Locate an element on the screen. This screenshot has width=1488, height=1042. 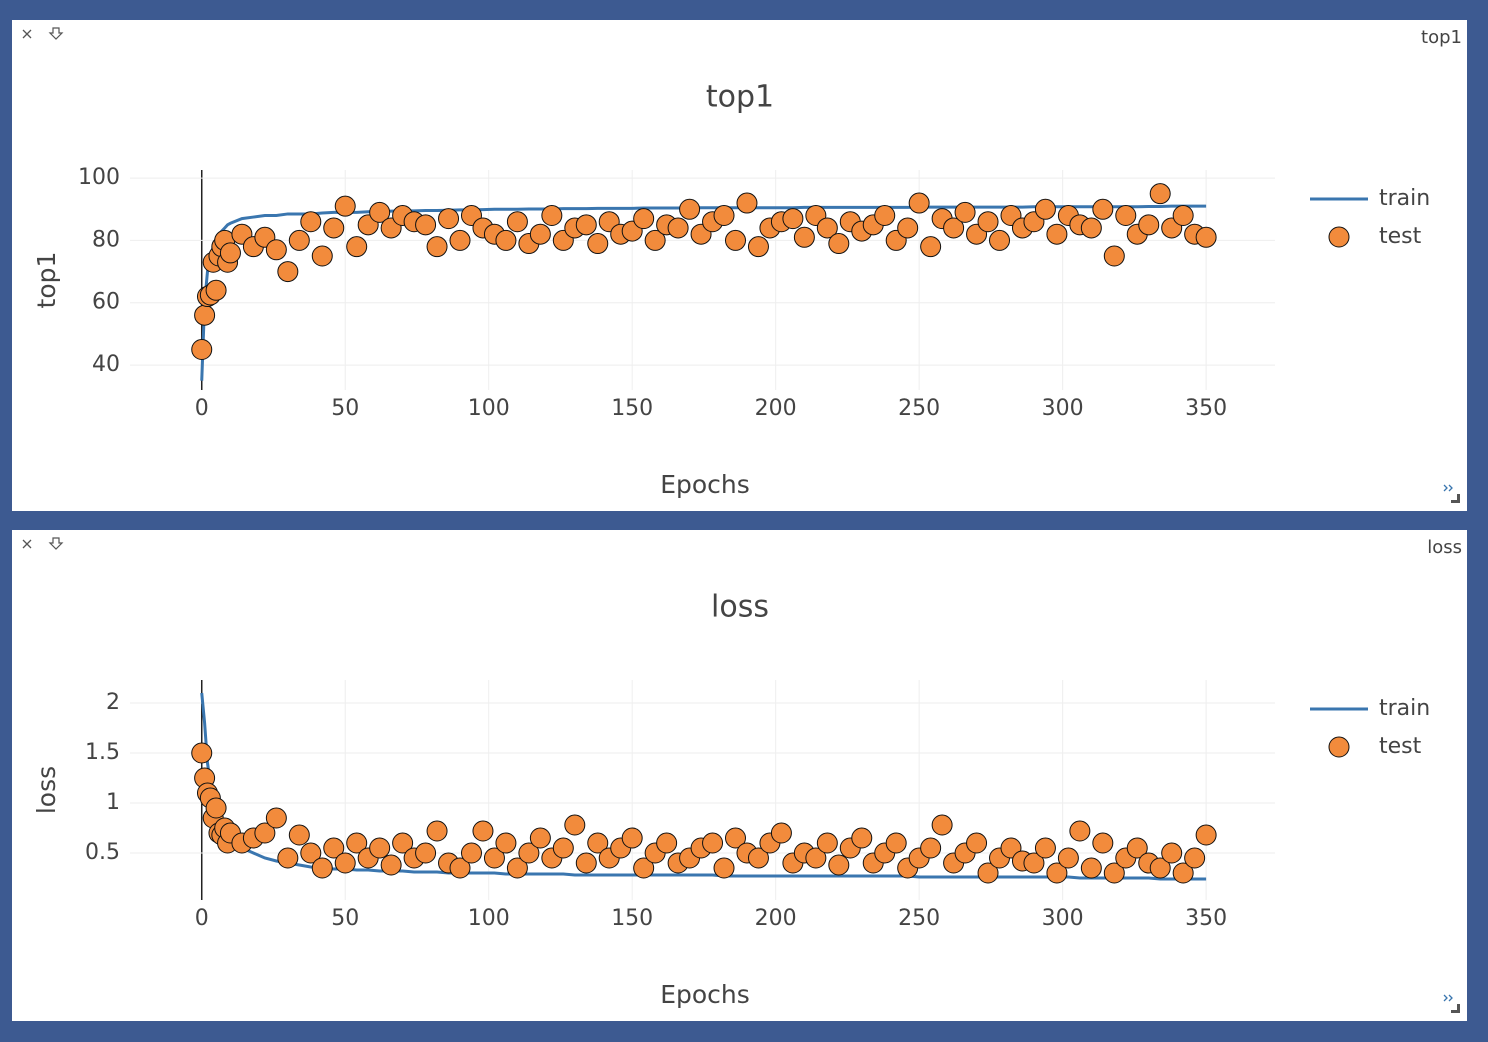
y-tick-label: 1.5 is located at coordinates (102, 752).